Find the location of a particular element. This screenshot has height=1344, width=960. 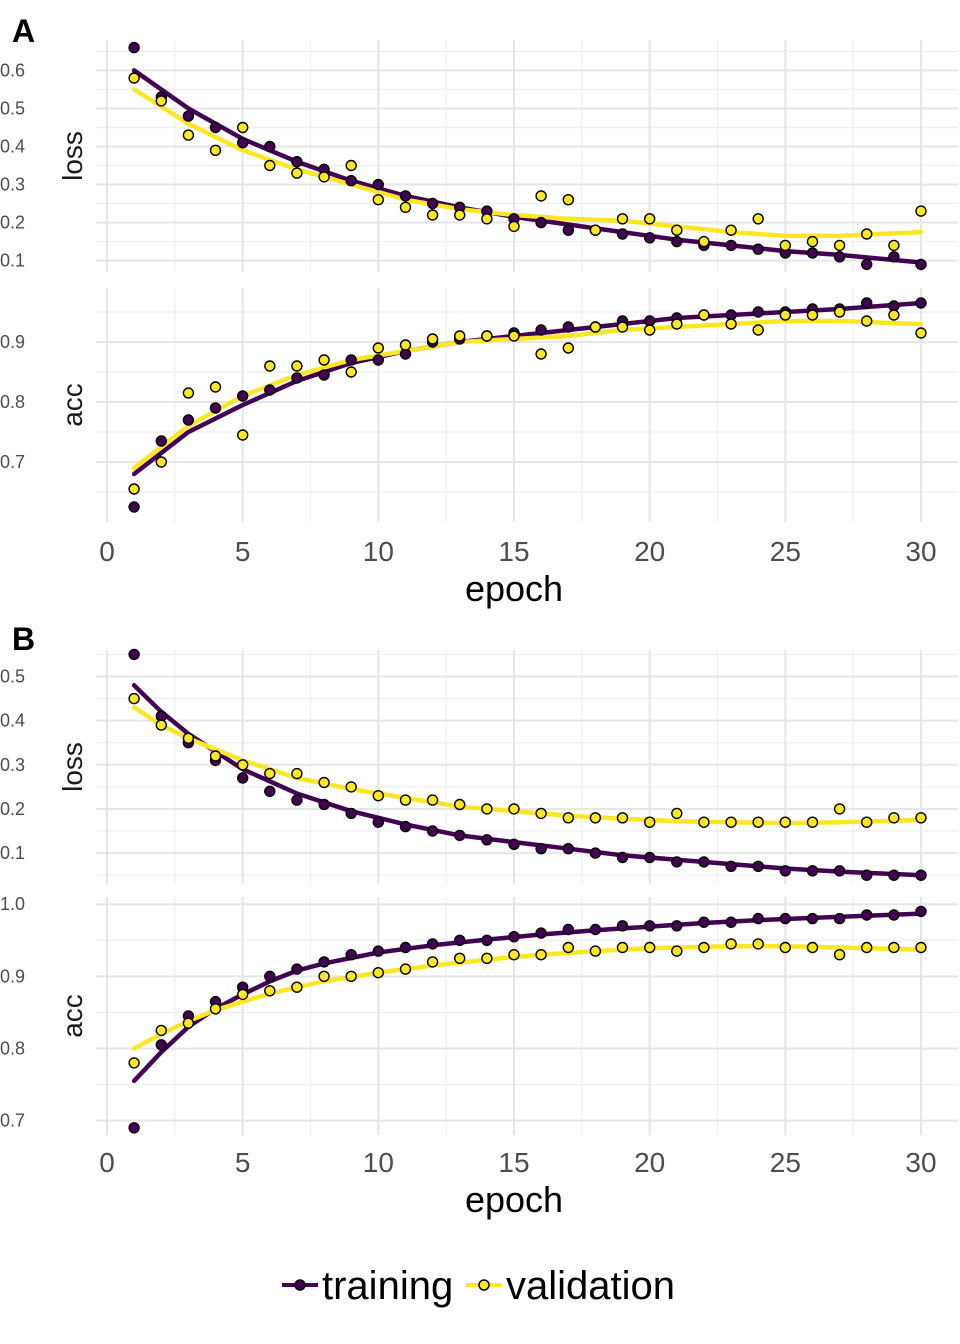

panel-a-loss-validation-smooth-line is located at coordinates (527, 163).